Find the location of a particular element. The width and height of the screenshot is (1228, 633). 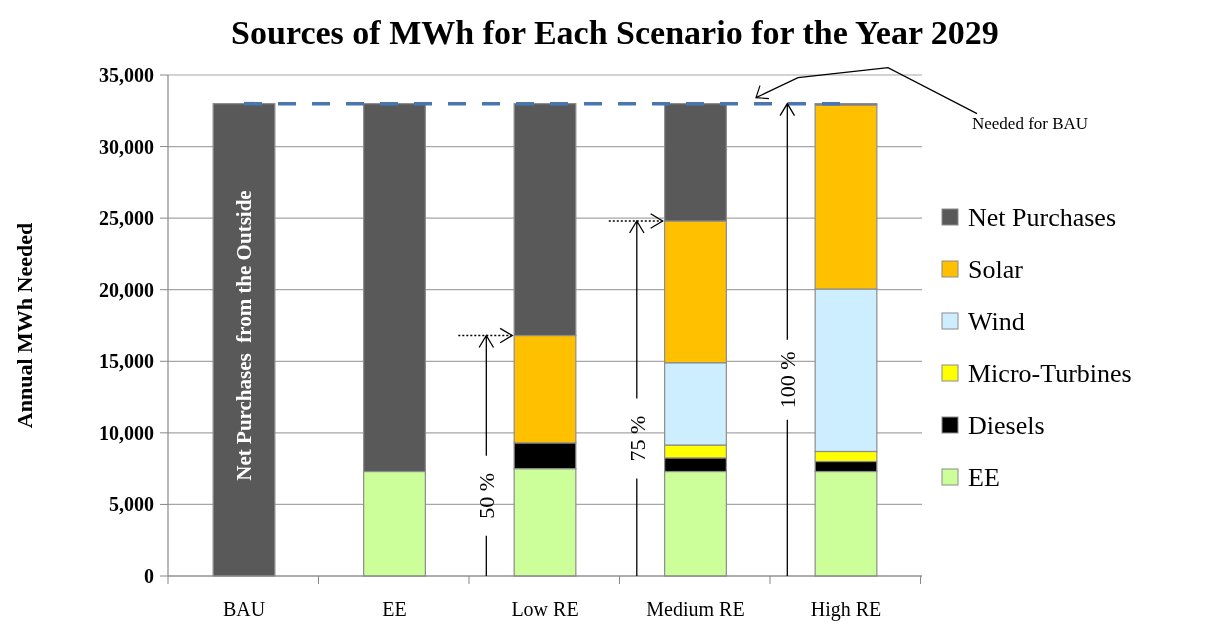

legend-label: EE is located at coordinates (984, 478).